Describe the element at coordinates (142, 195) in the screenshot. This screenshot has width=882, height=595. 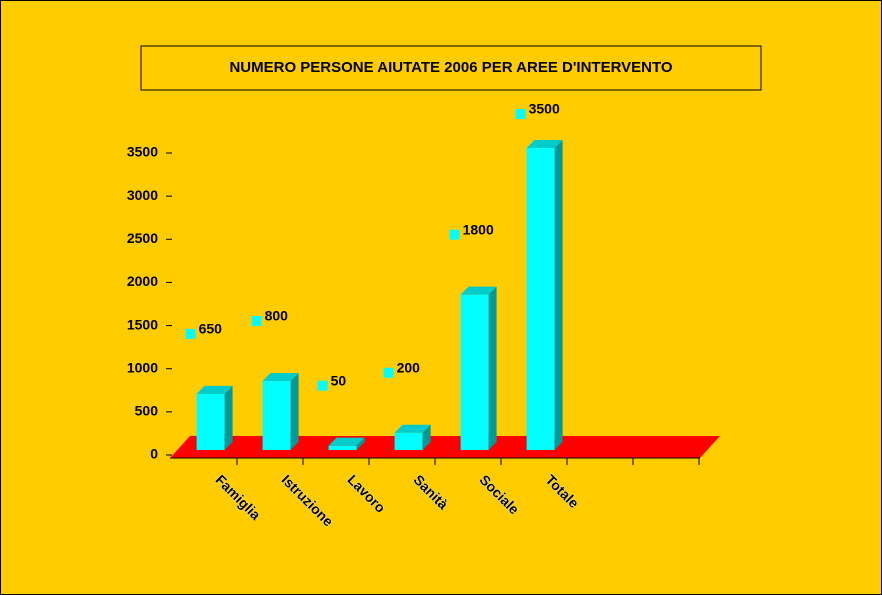
I see `y-tick-label: 3000` at that location.